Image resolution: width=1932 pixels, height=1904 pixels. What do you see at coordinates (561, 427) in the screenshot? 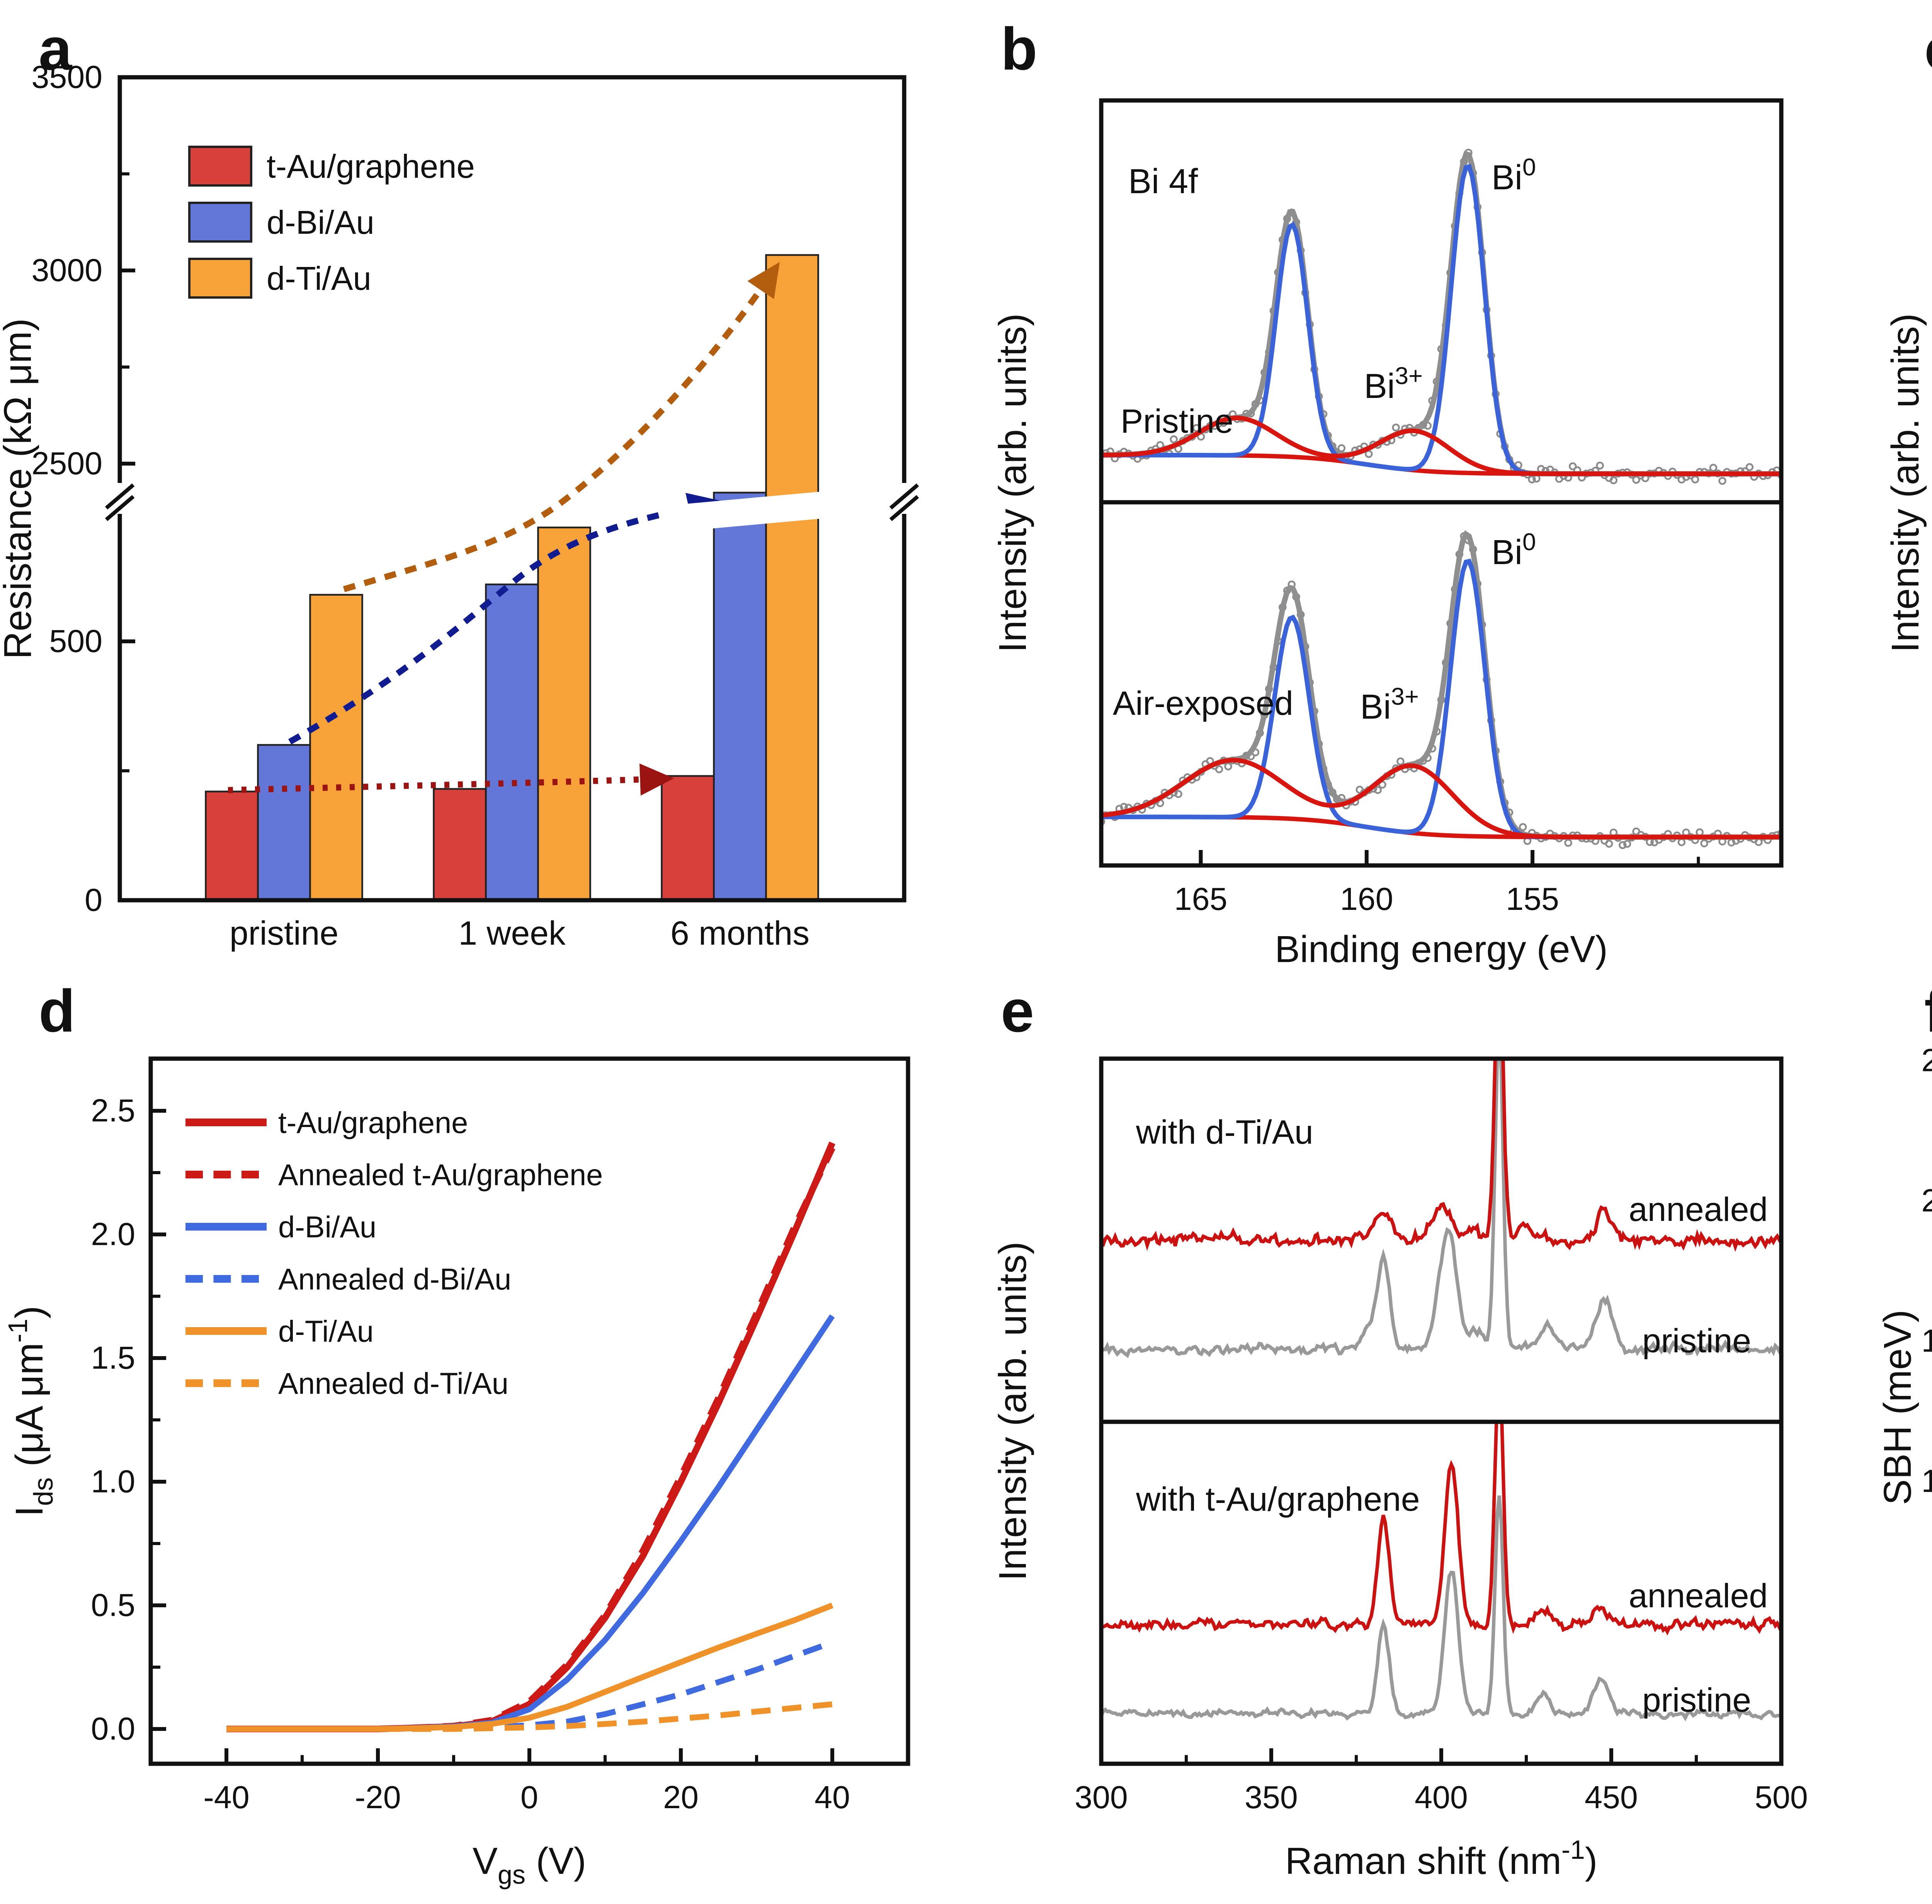
I see `trend-arrow-d-Ti-Au` at bounding box center [561, 427].